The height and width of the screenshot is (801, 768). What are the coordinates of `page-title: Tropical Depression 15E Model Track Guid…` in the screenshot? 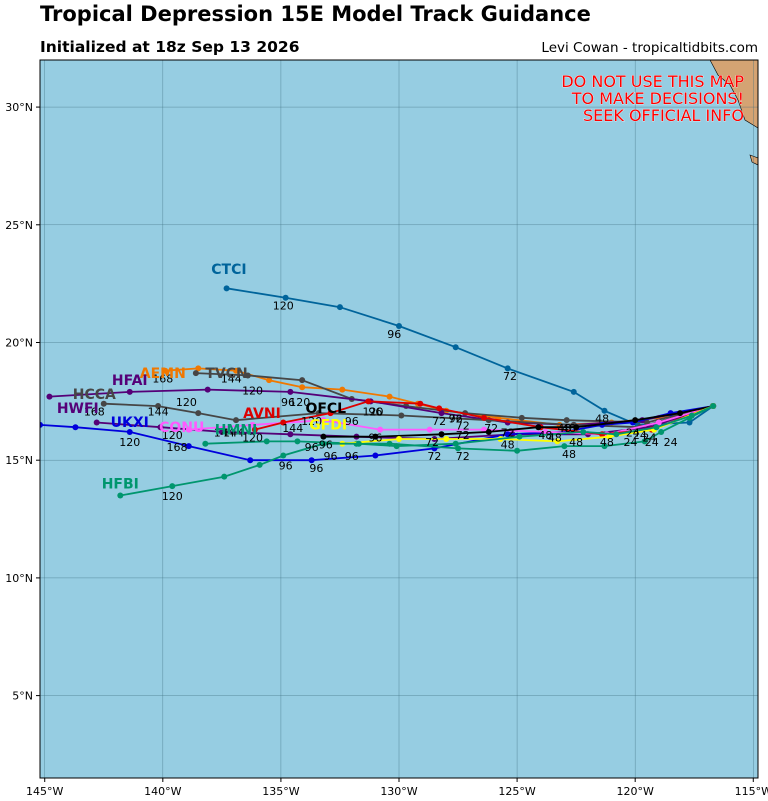 It's located at (315, 14).